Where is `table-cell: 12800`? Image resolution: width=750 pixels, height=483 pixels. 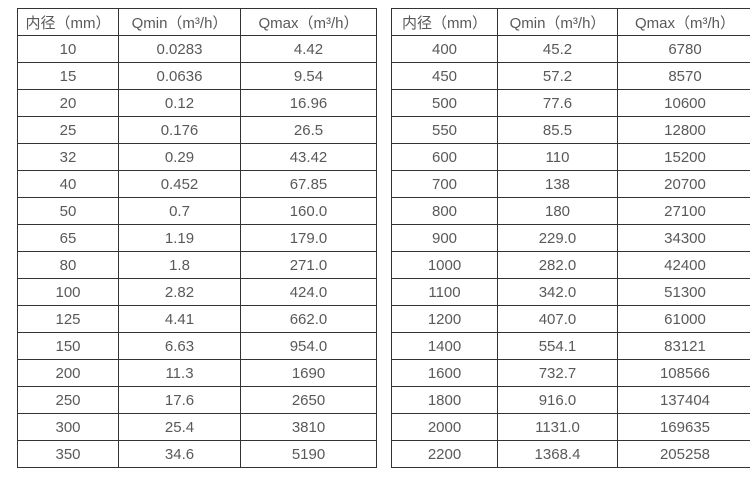 table-cell: 12800 is located at coordinates (683, 130).